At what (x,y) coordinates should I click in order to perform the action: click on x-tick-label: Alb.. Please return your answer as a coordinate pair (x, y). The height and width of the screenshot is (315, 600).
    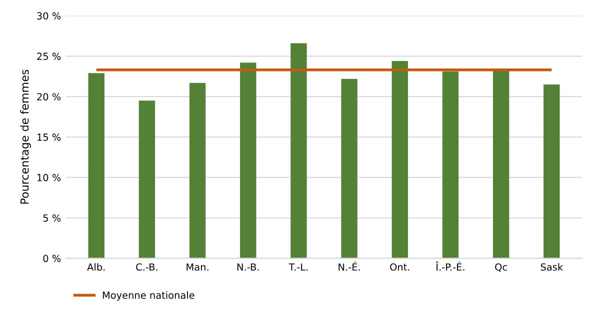
    Looking at the image, I should click on (96, 267).